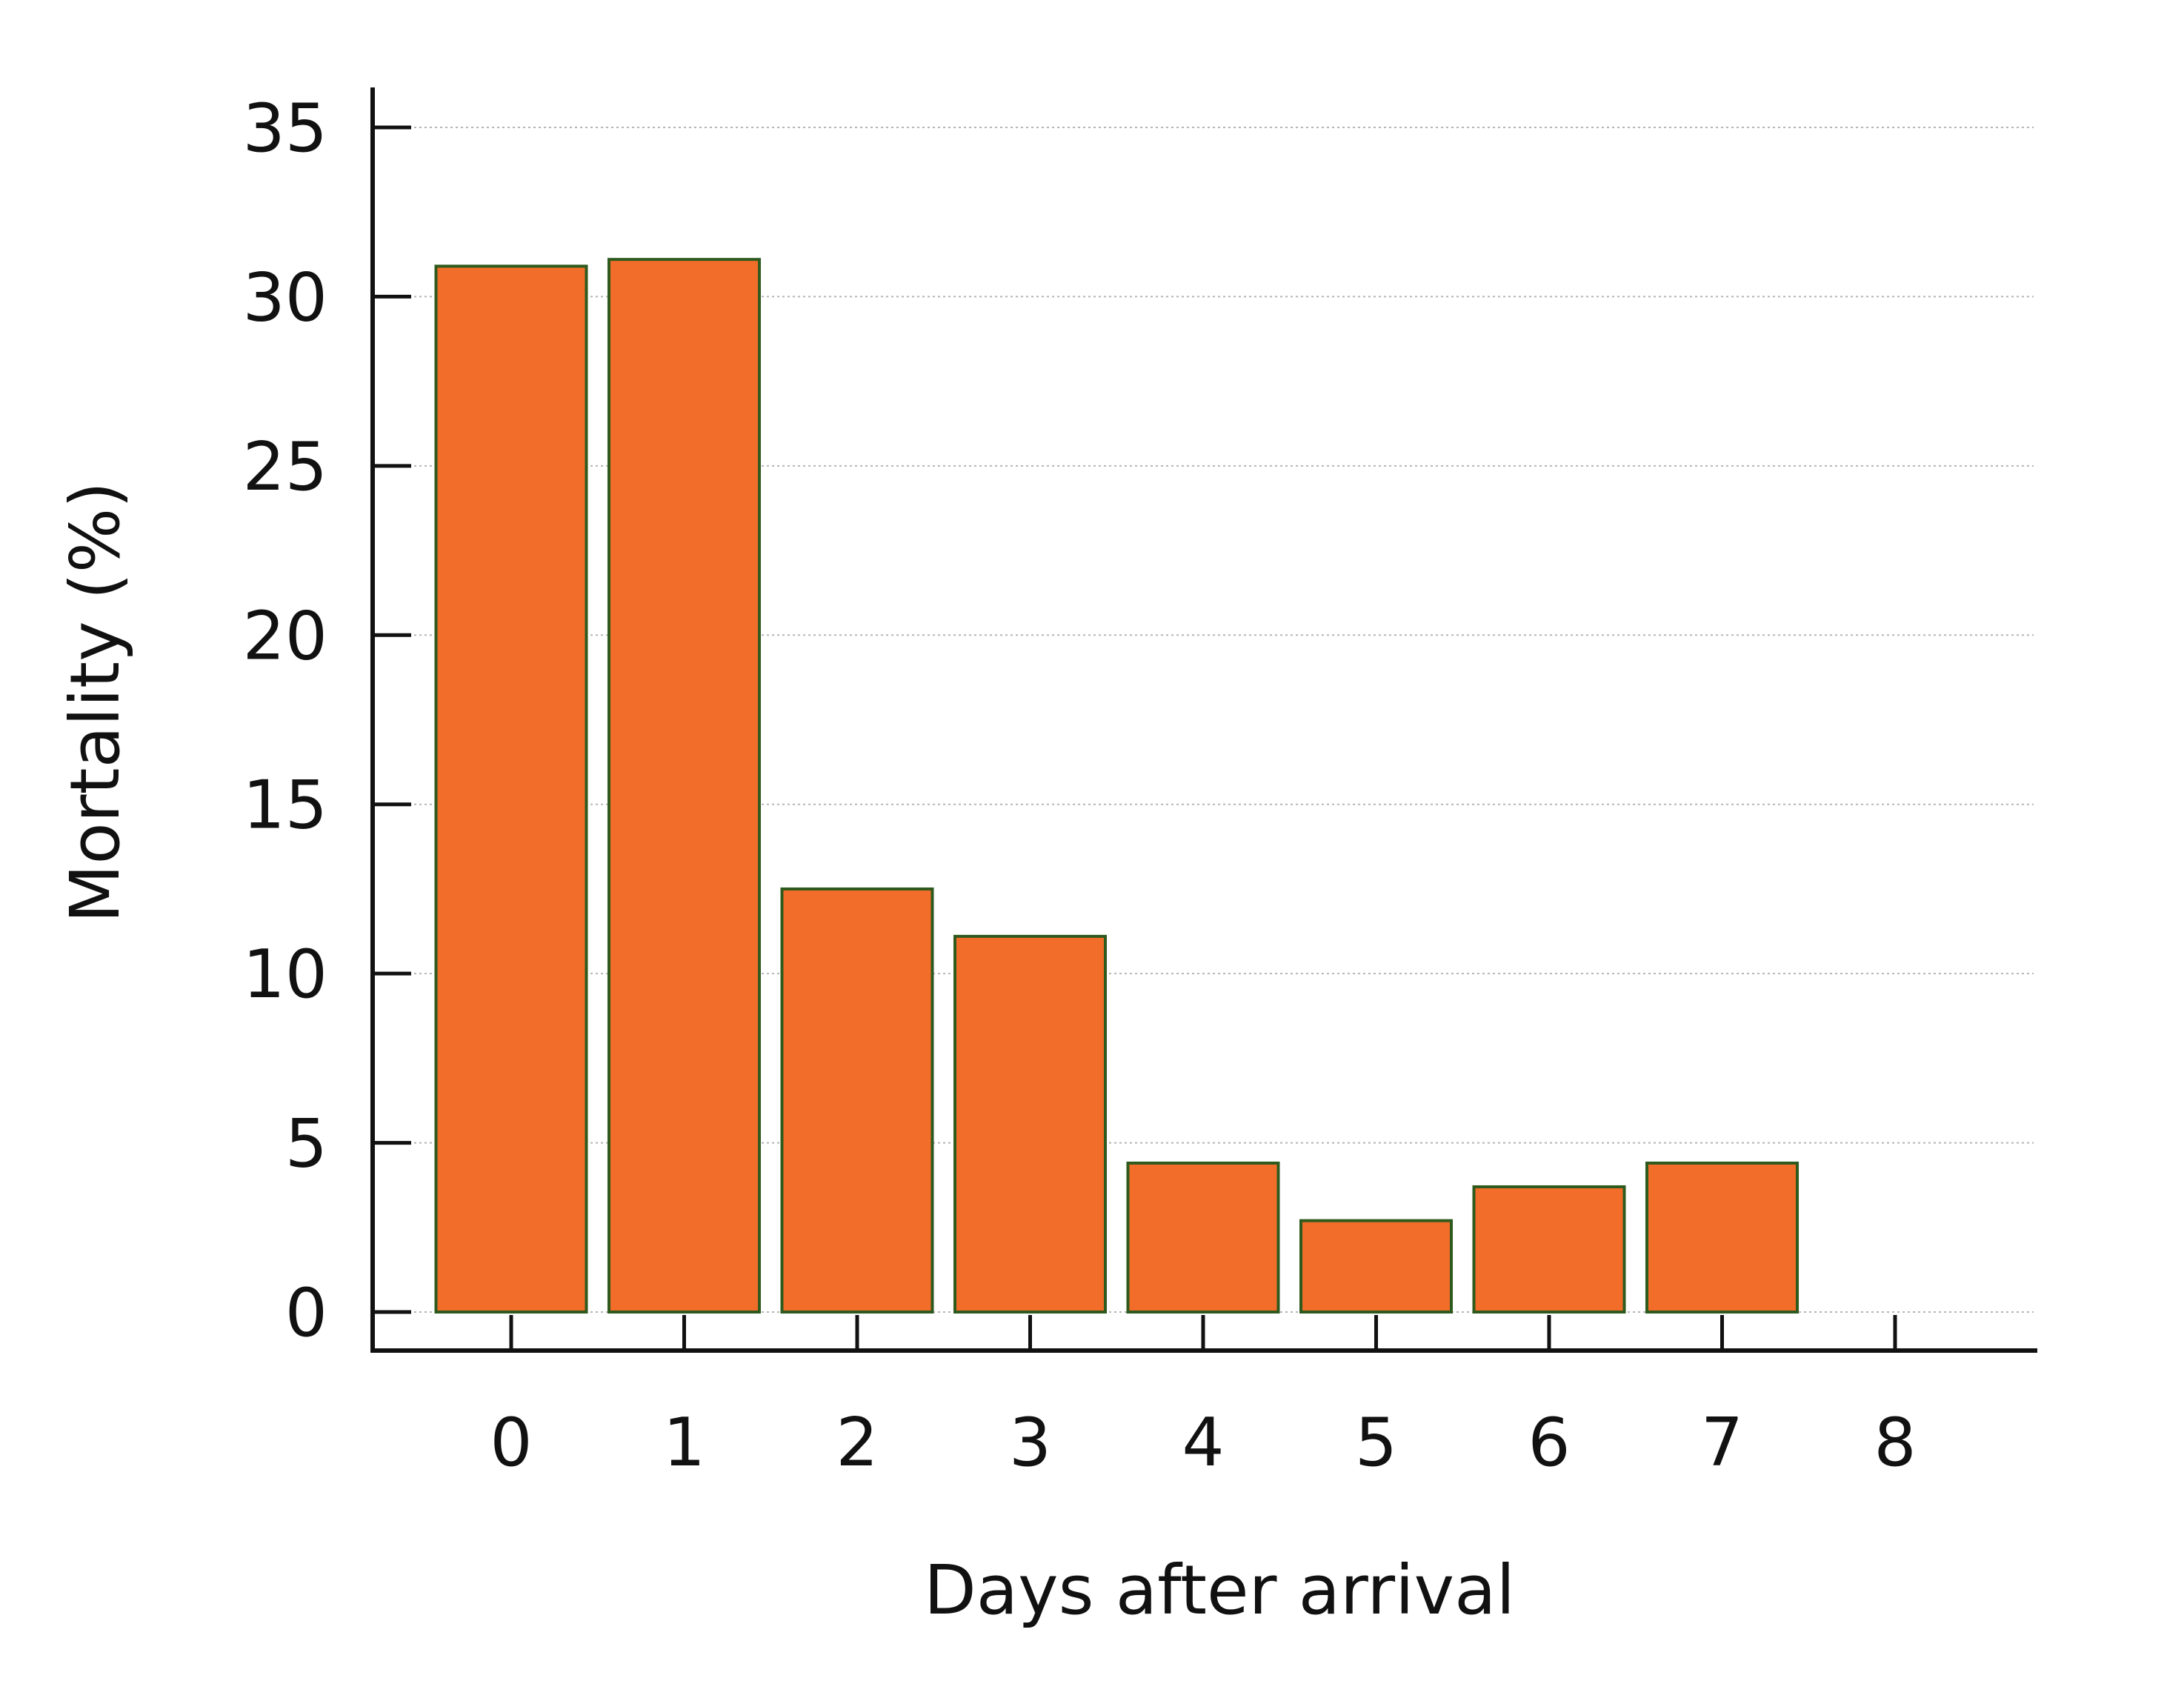 The height and width of the screenshot is (1698, 2184). What do you see at coordinates (857, 1443) in the screenshot?
I see `x-tick-label-2: 2` at bounding box center [857, 1443].